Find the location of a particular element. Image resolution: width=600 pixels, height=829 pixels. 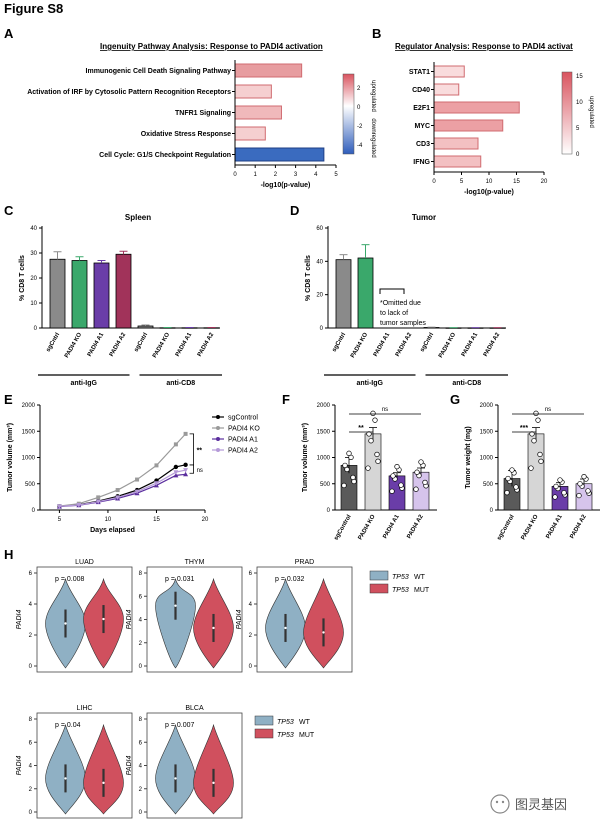

xtick-label-f-1: PADI4 KO is located at coordinates (367, 527).